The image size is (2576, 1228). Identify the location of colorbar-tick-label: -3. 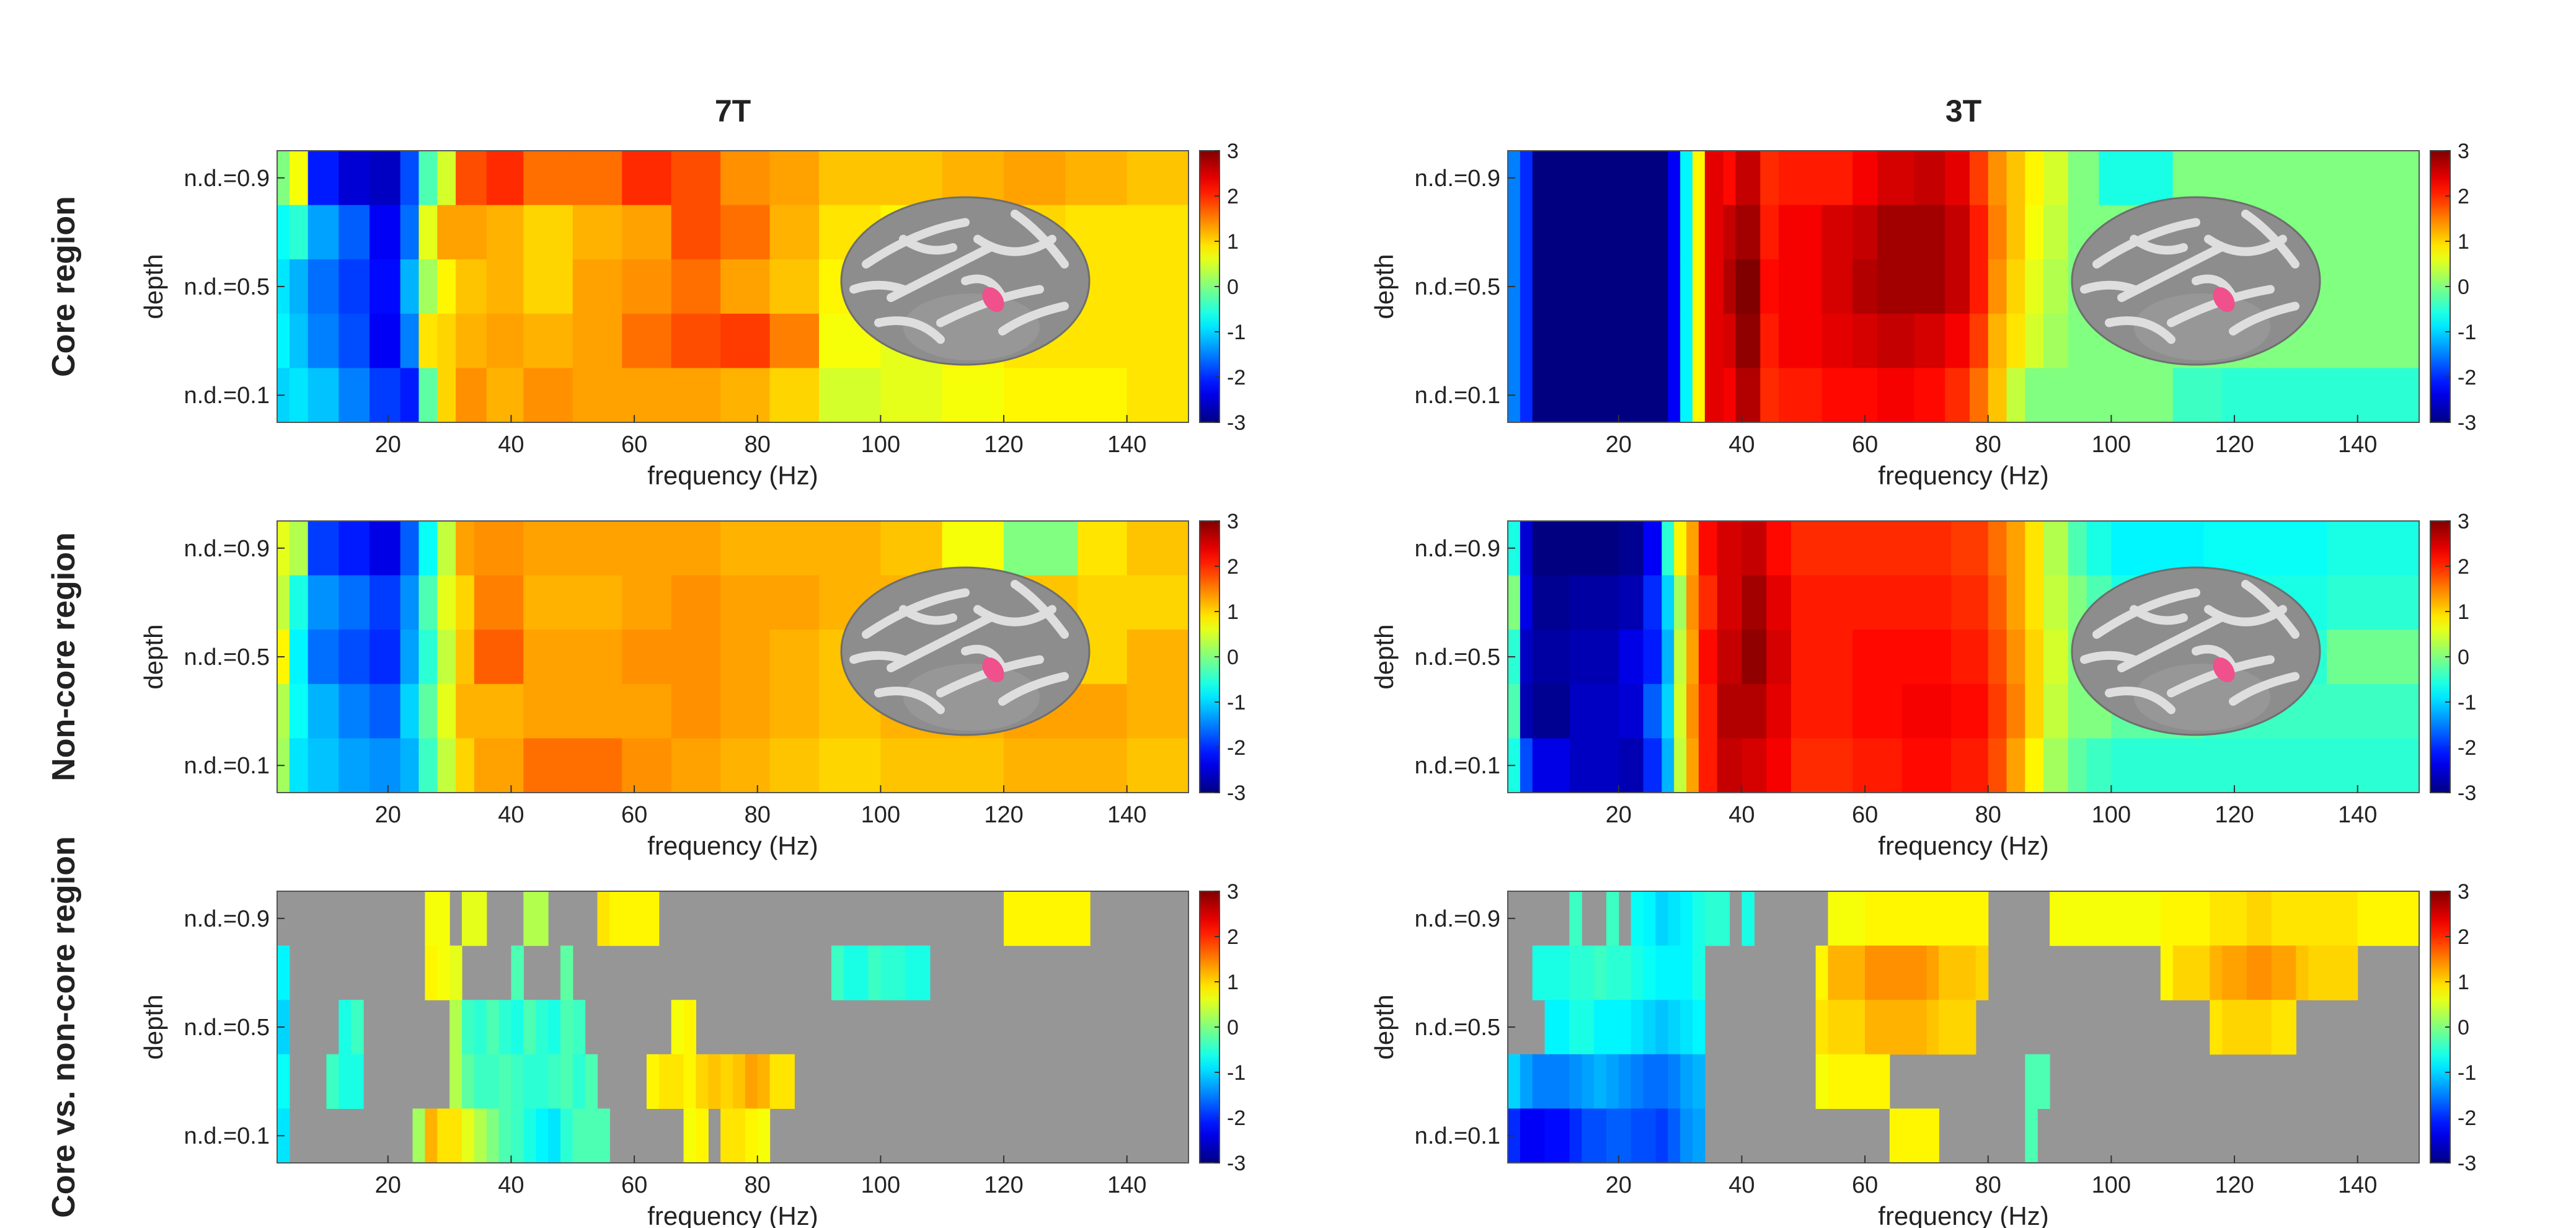
(2467, 423).